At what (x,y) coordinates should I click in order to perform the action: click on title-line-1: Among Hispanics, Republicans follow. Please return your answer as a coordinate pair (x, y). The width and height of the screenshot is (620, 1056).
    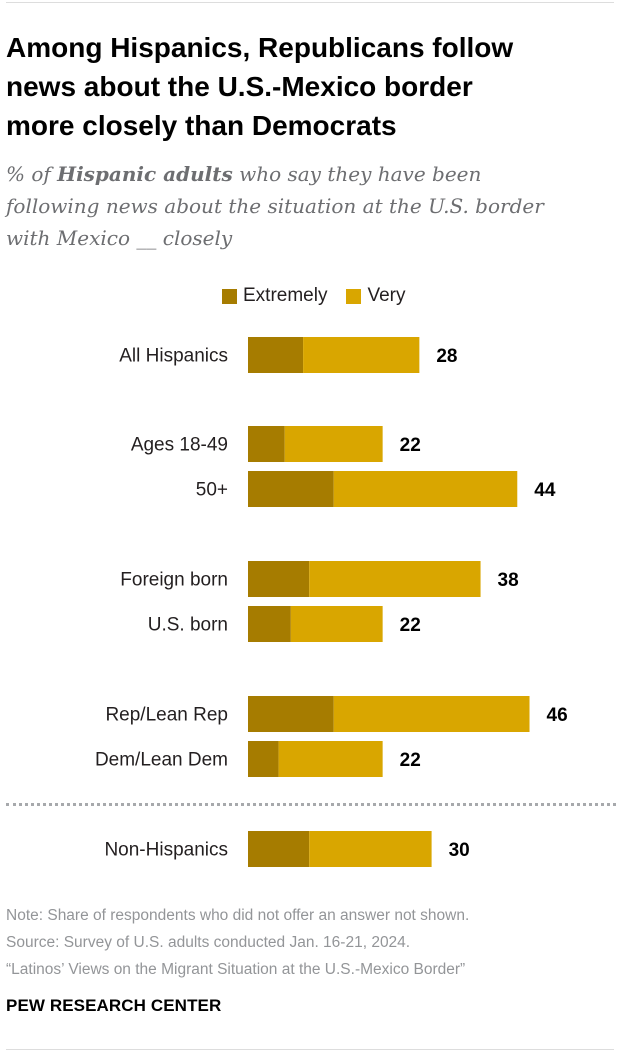
    Looking at the image, I should click on (260, 47).